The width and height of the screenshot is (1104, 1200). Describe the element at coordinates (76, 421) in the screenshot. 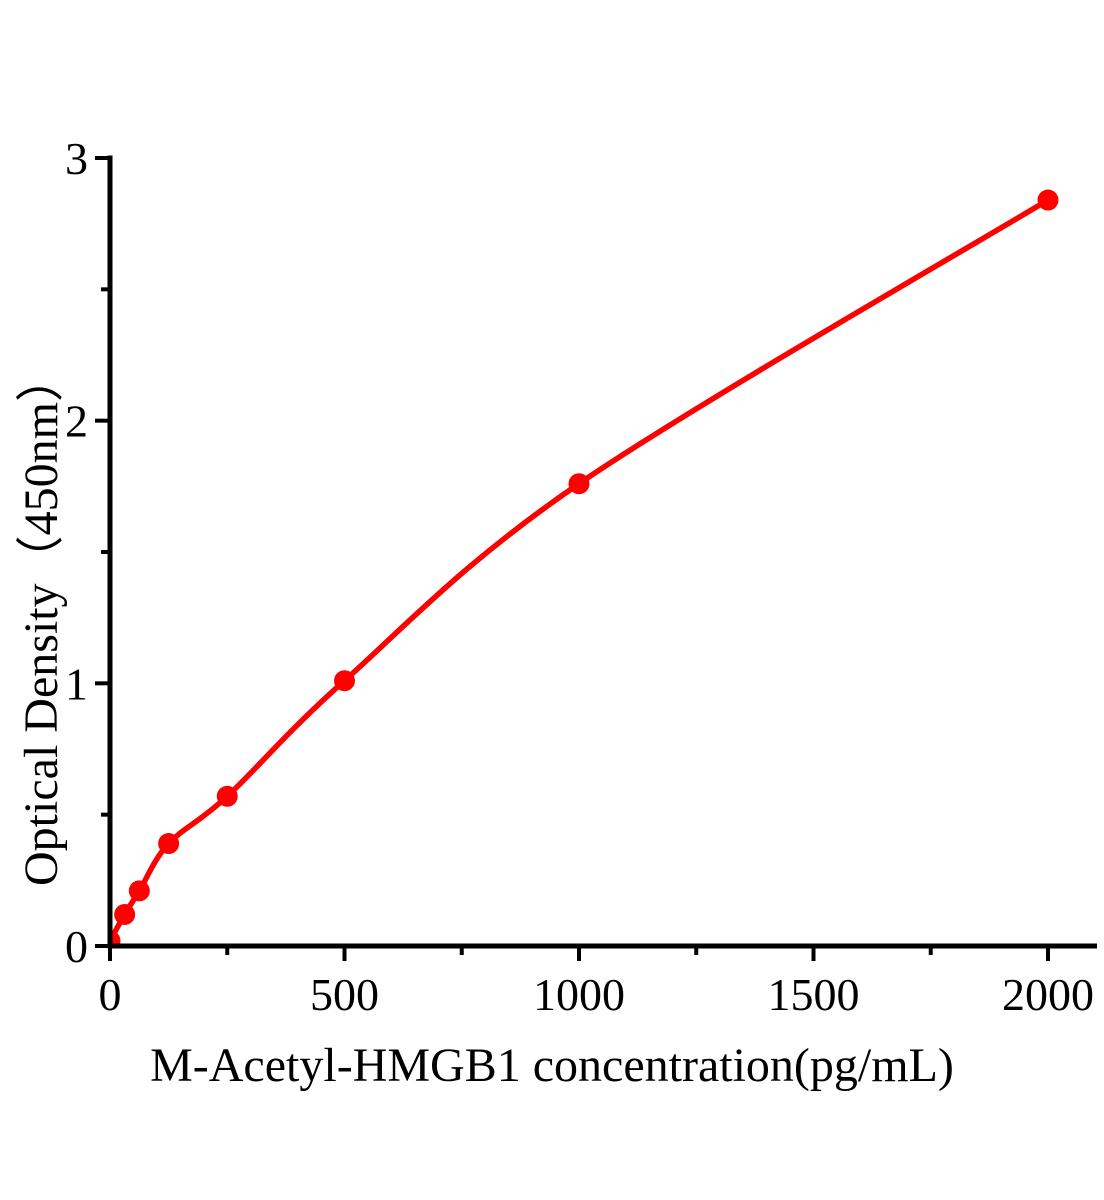

I see `y-tick-label: 2` at that location.